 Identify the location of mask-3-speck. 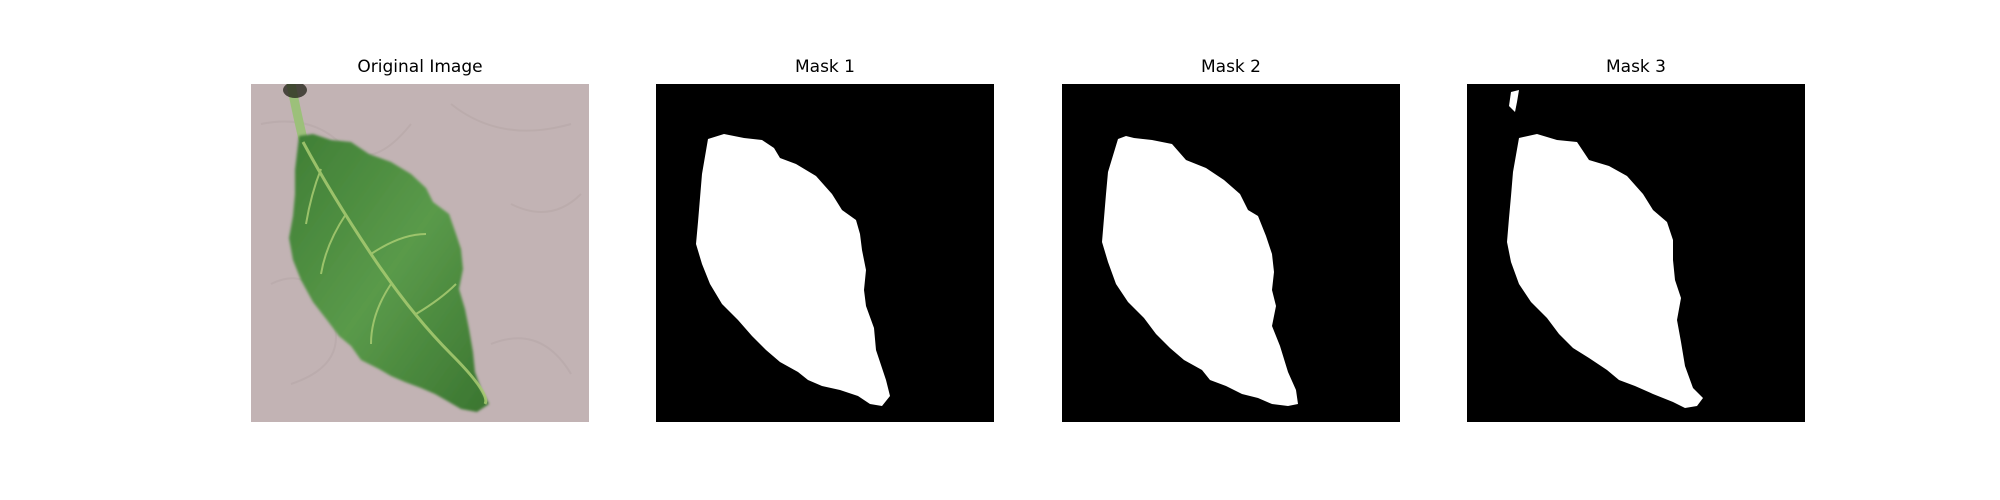
(1514, 101).